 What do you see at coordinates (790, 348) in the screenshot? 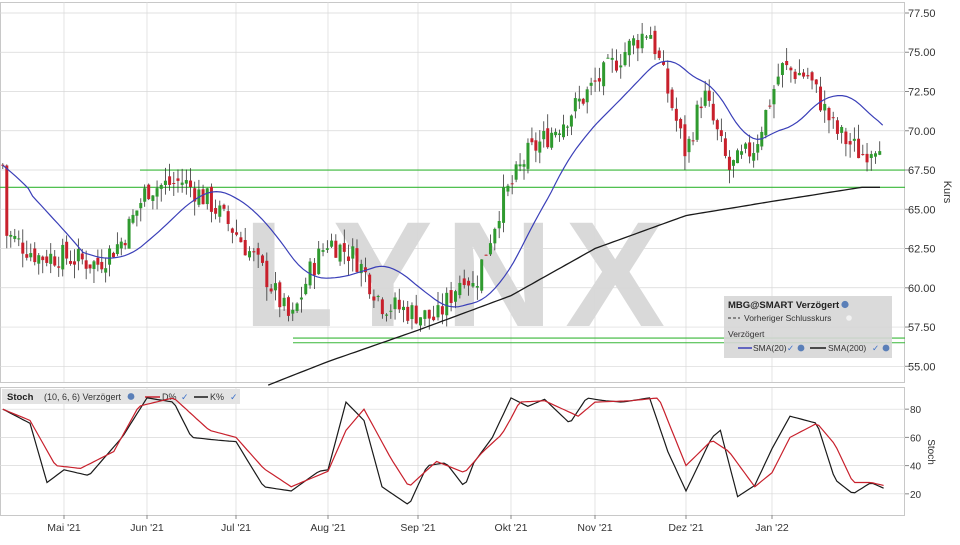
I see `legend-sma20-check-icon: ✓` at bounding box center [790, 348].